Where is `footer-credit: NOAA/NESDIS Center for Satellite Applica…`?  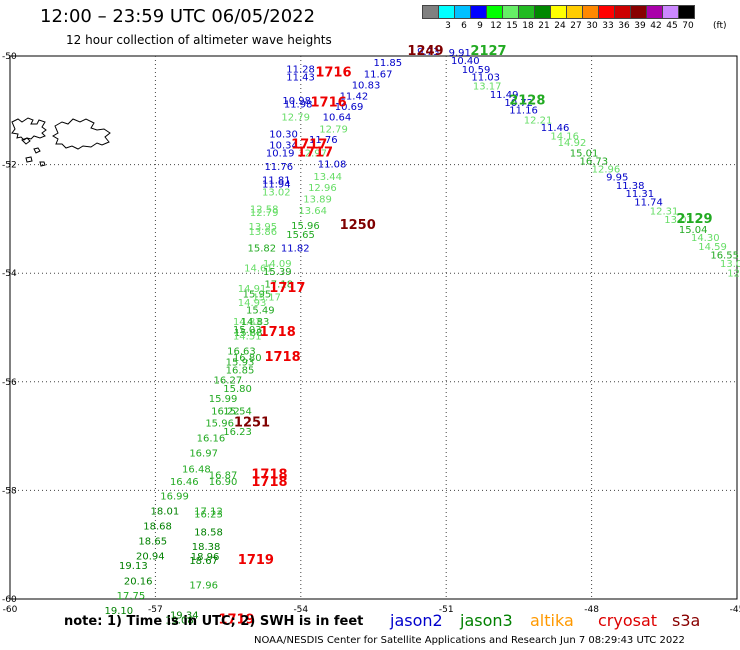 footer-credit: NOAA/NESDIS Center for Satellite Applica… is located at coordinates (469, 640).